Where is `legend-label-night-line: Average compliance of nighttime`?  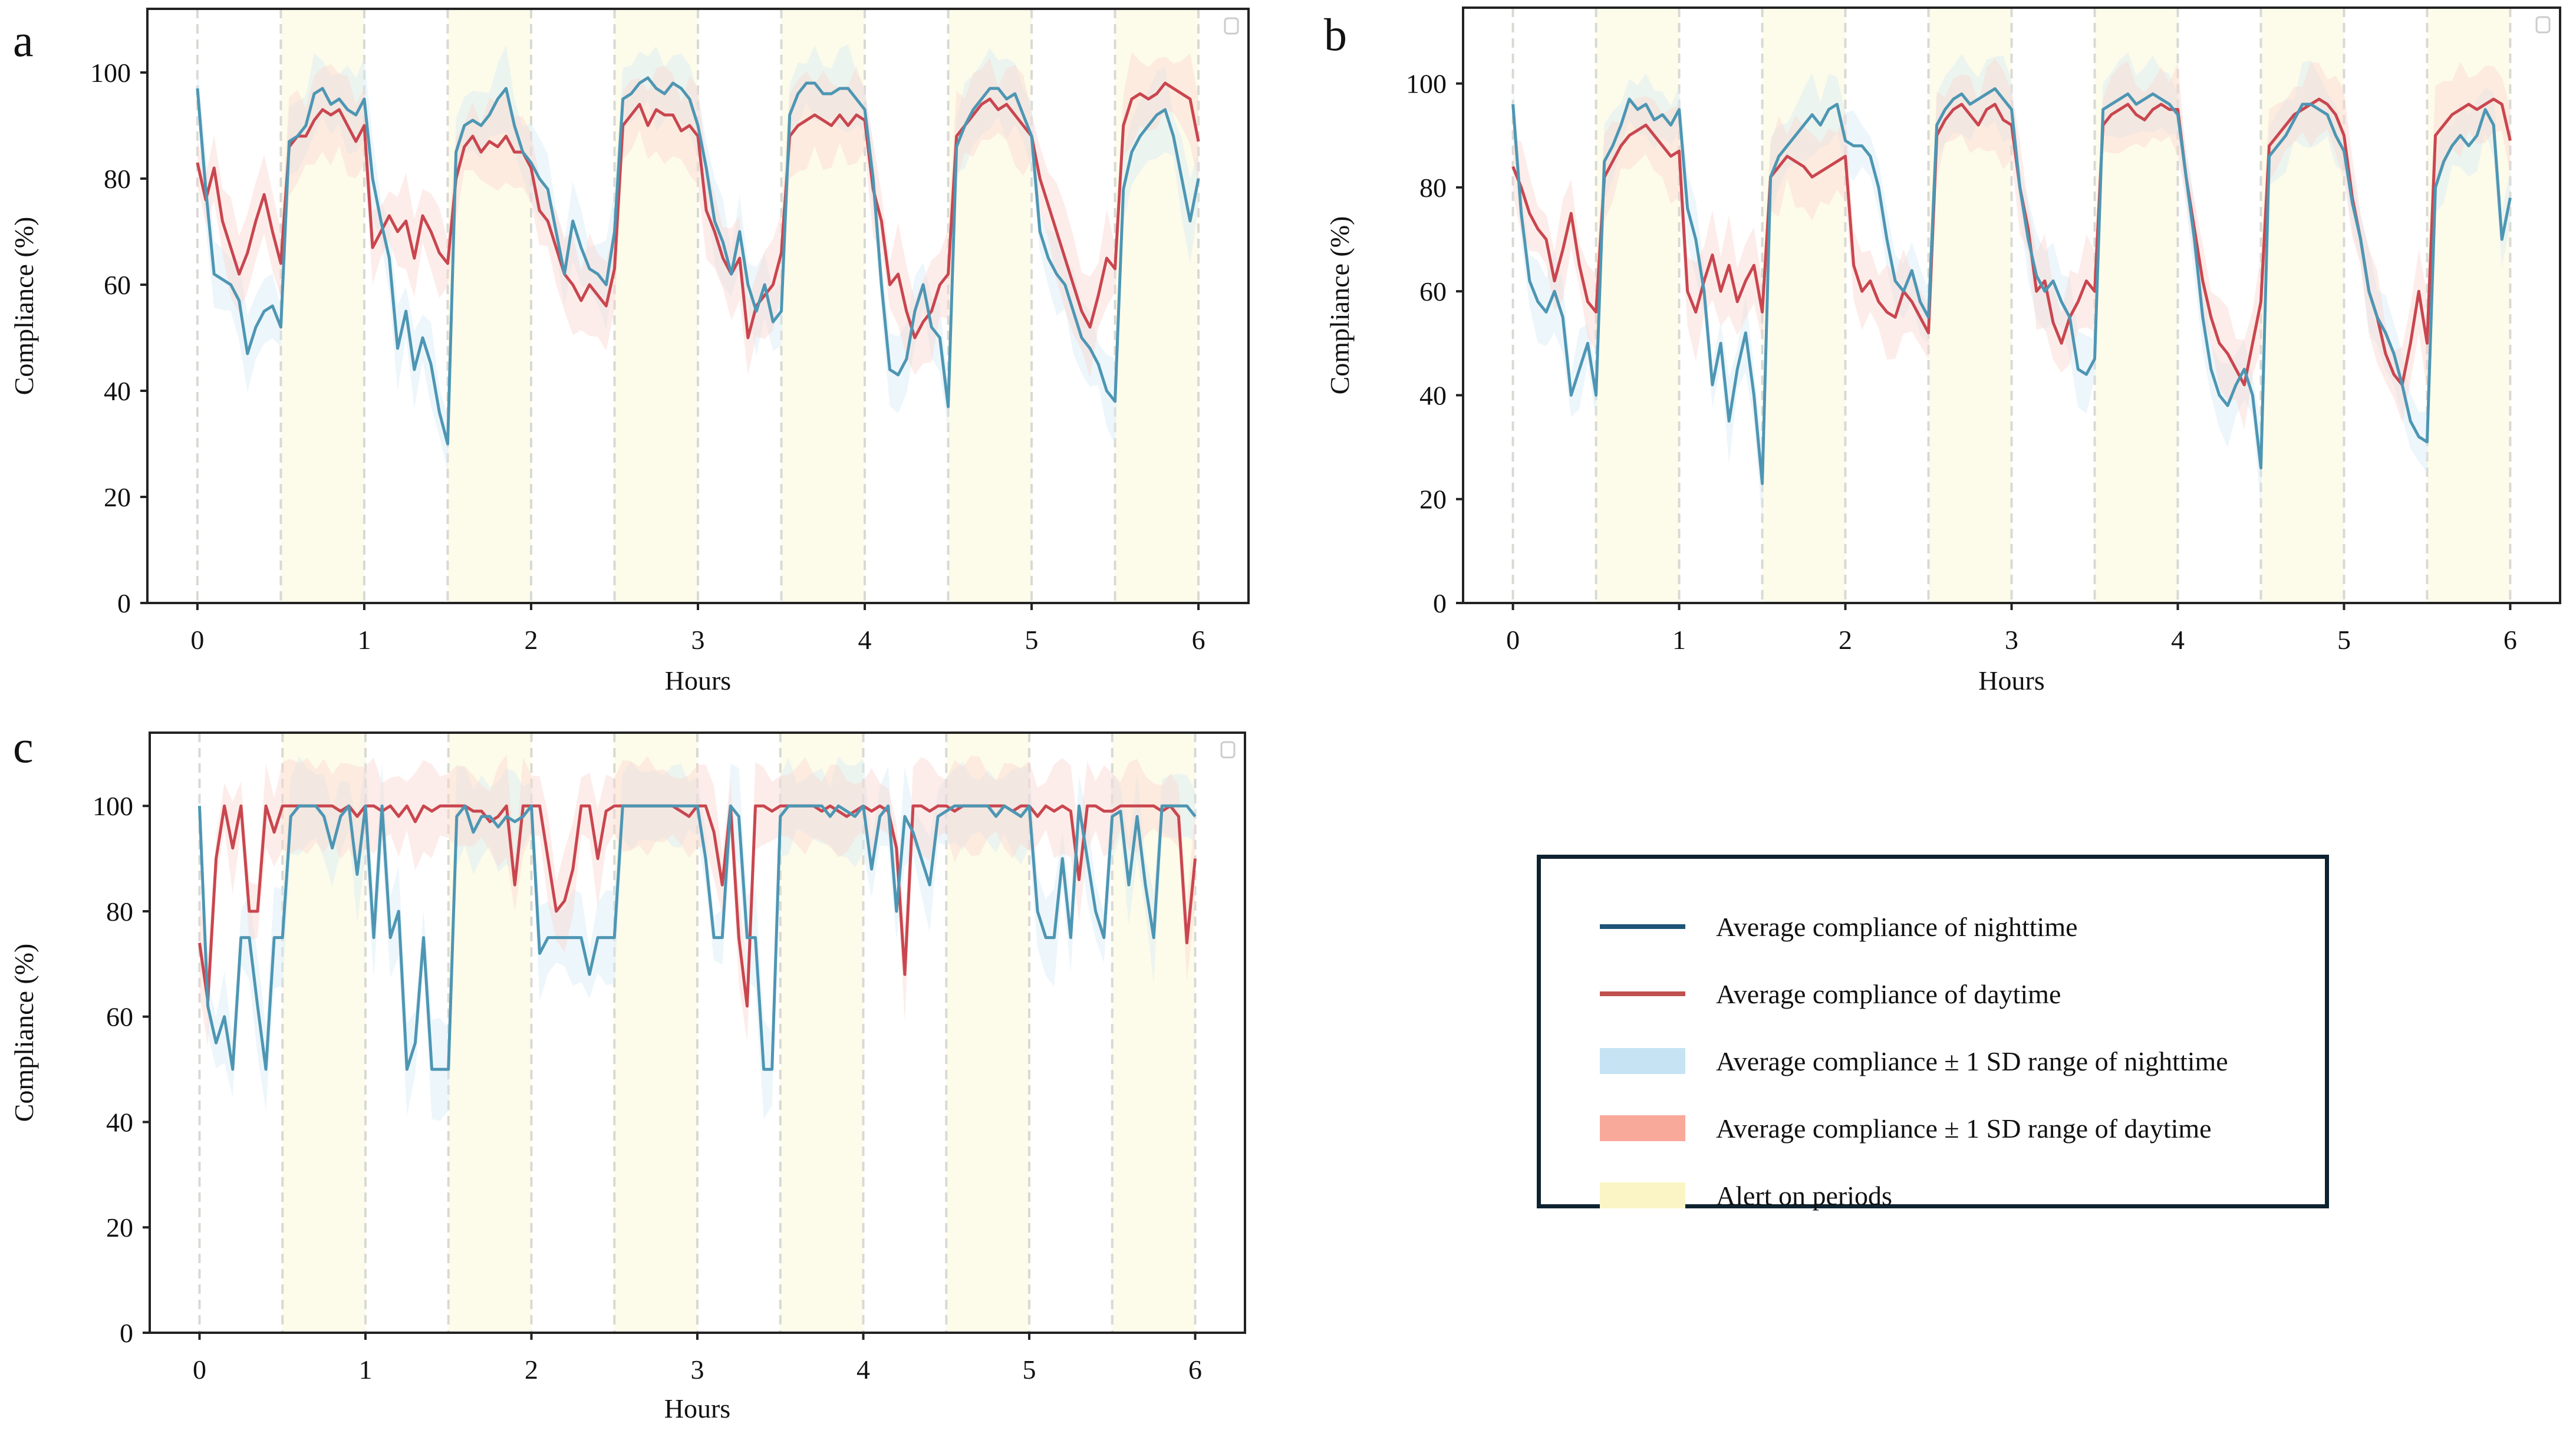 legend-label-night-line: Average compliance of nighttime is located at coordinates (1897, 926).